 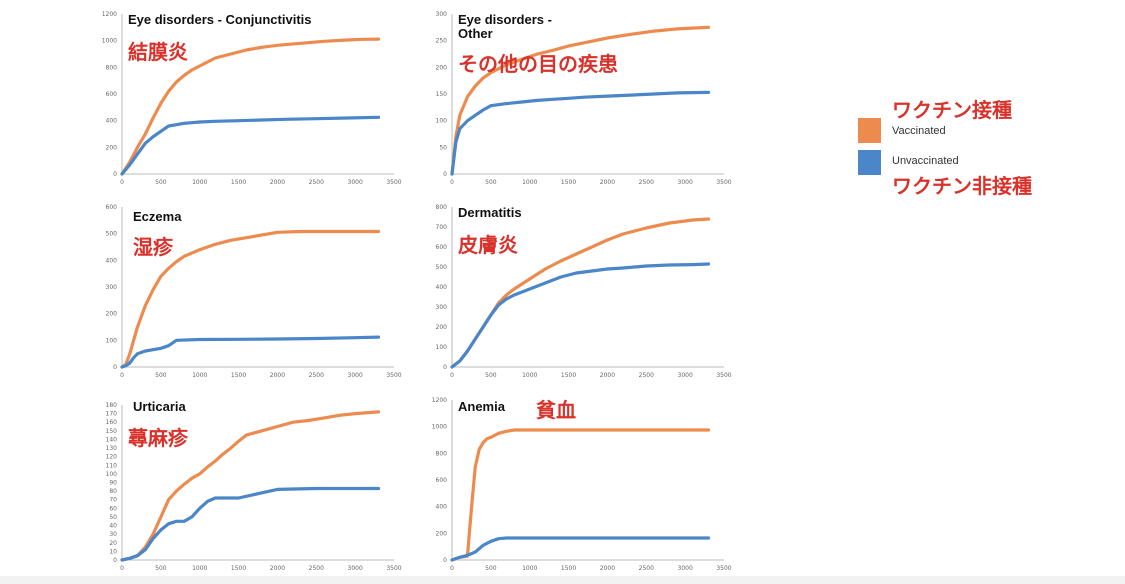 What do you see at coordinates (393, 568) in the screenshot?
I see `x-tick-label: 3500` at bounding box center [393, 568].